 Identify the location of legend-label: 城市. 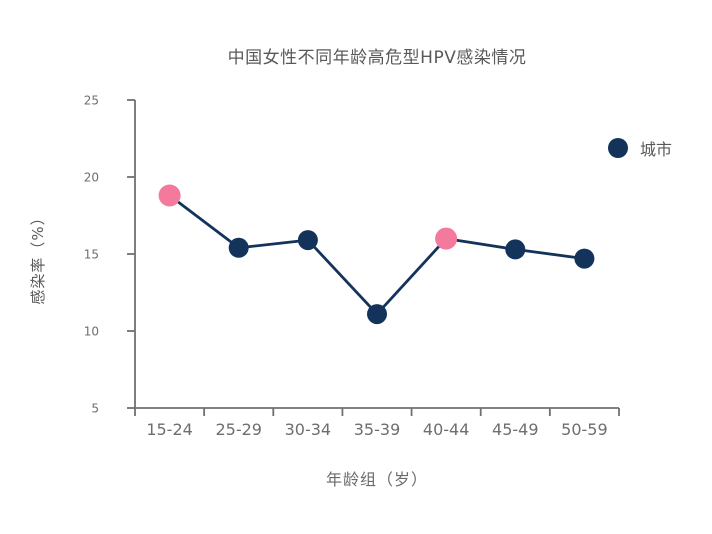
(656, 149).